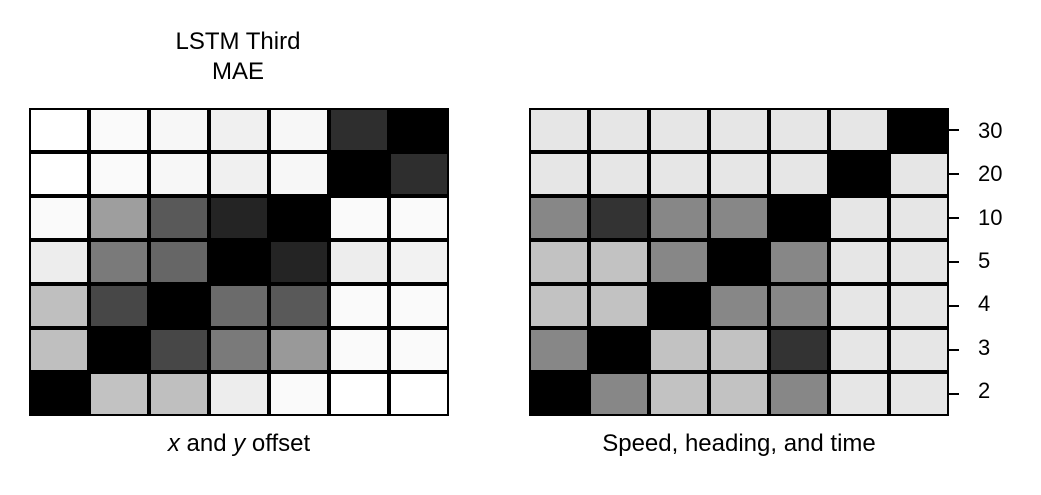 The width and height of the screenshot is (1041, 495). I want to click on ytick-label: 10, so click(990, 217).